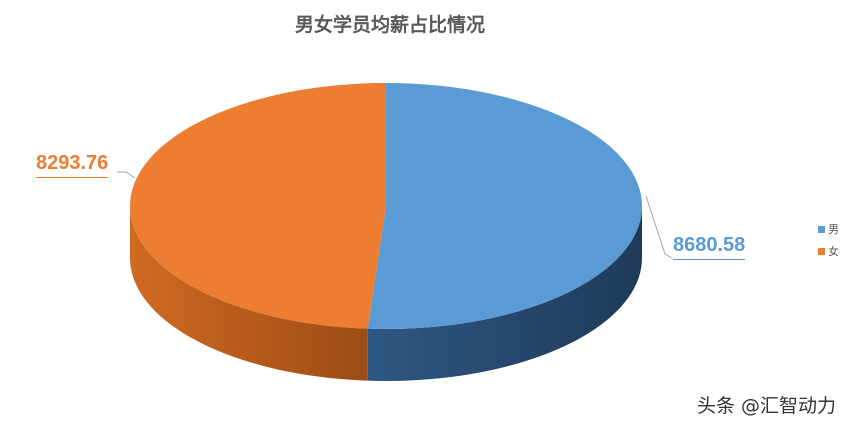 The height and width of the screenshot is (430, 850). Describe the element at coordinates (709, 247) in the screenshot. I see `data-label-male: 8680.58` at that location.